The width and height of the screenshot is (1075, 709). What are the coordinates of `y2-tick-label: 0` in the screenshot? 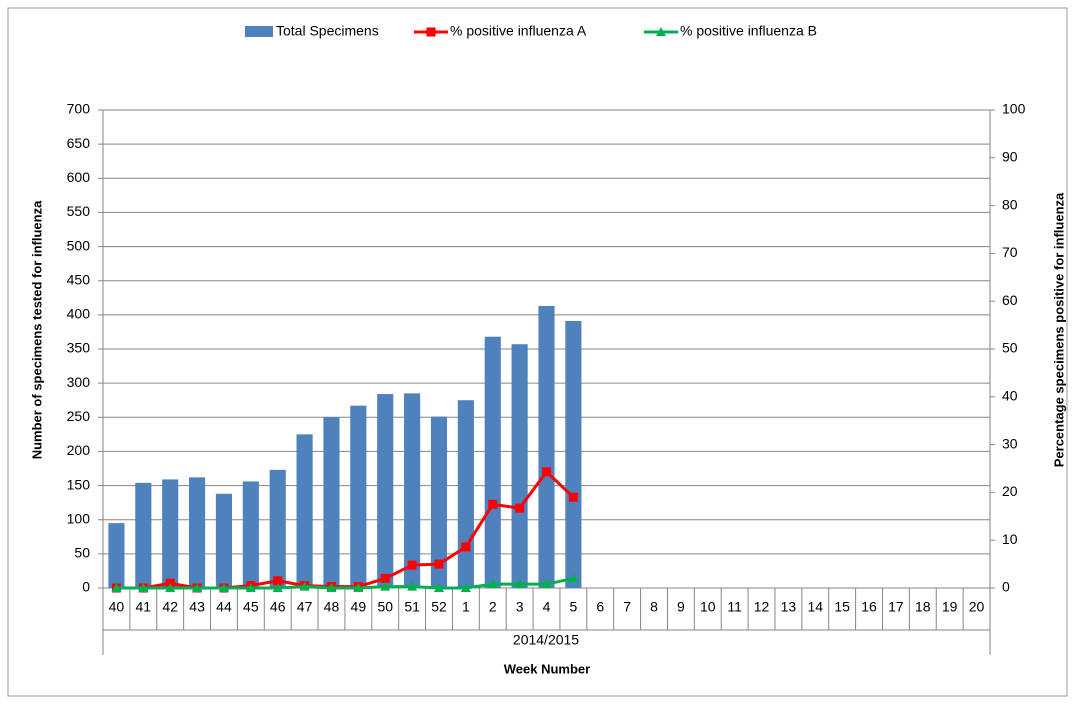 It's located at (1006, 587).